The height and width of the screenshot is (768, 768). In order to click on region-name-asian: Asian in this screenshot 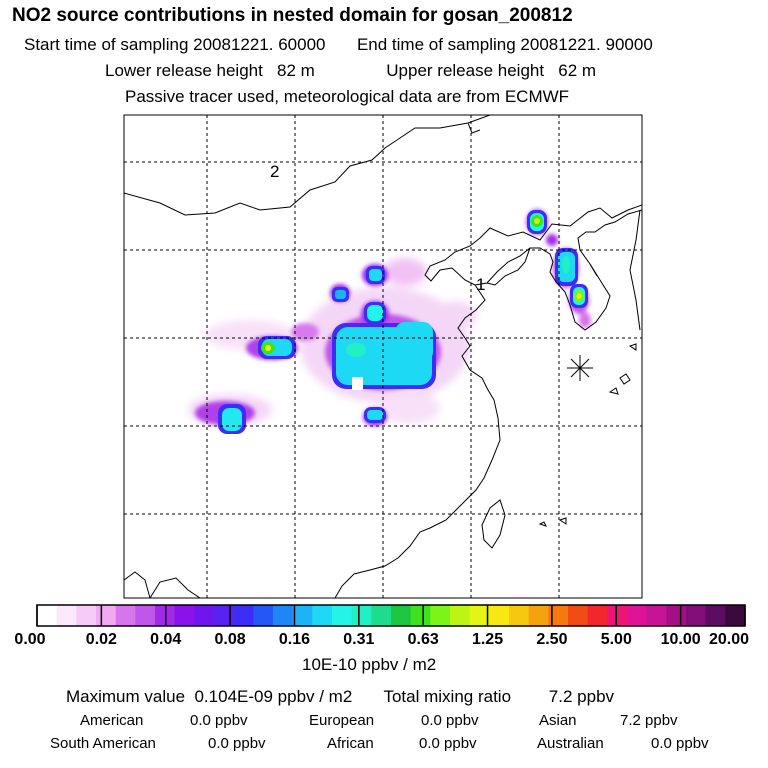, I will do `click(558, 720)`.